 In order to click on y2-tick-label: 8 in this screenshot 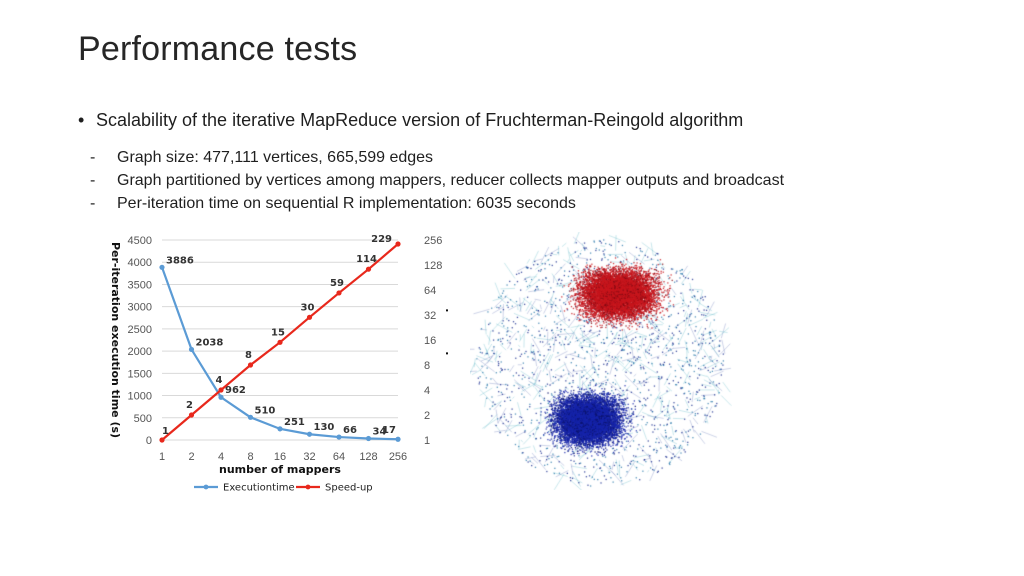, I will do `click(427, 366)`.